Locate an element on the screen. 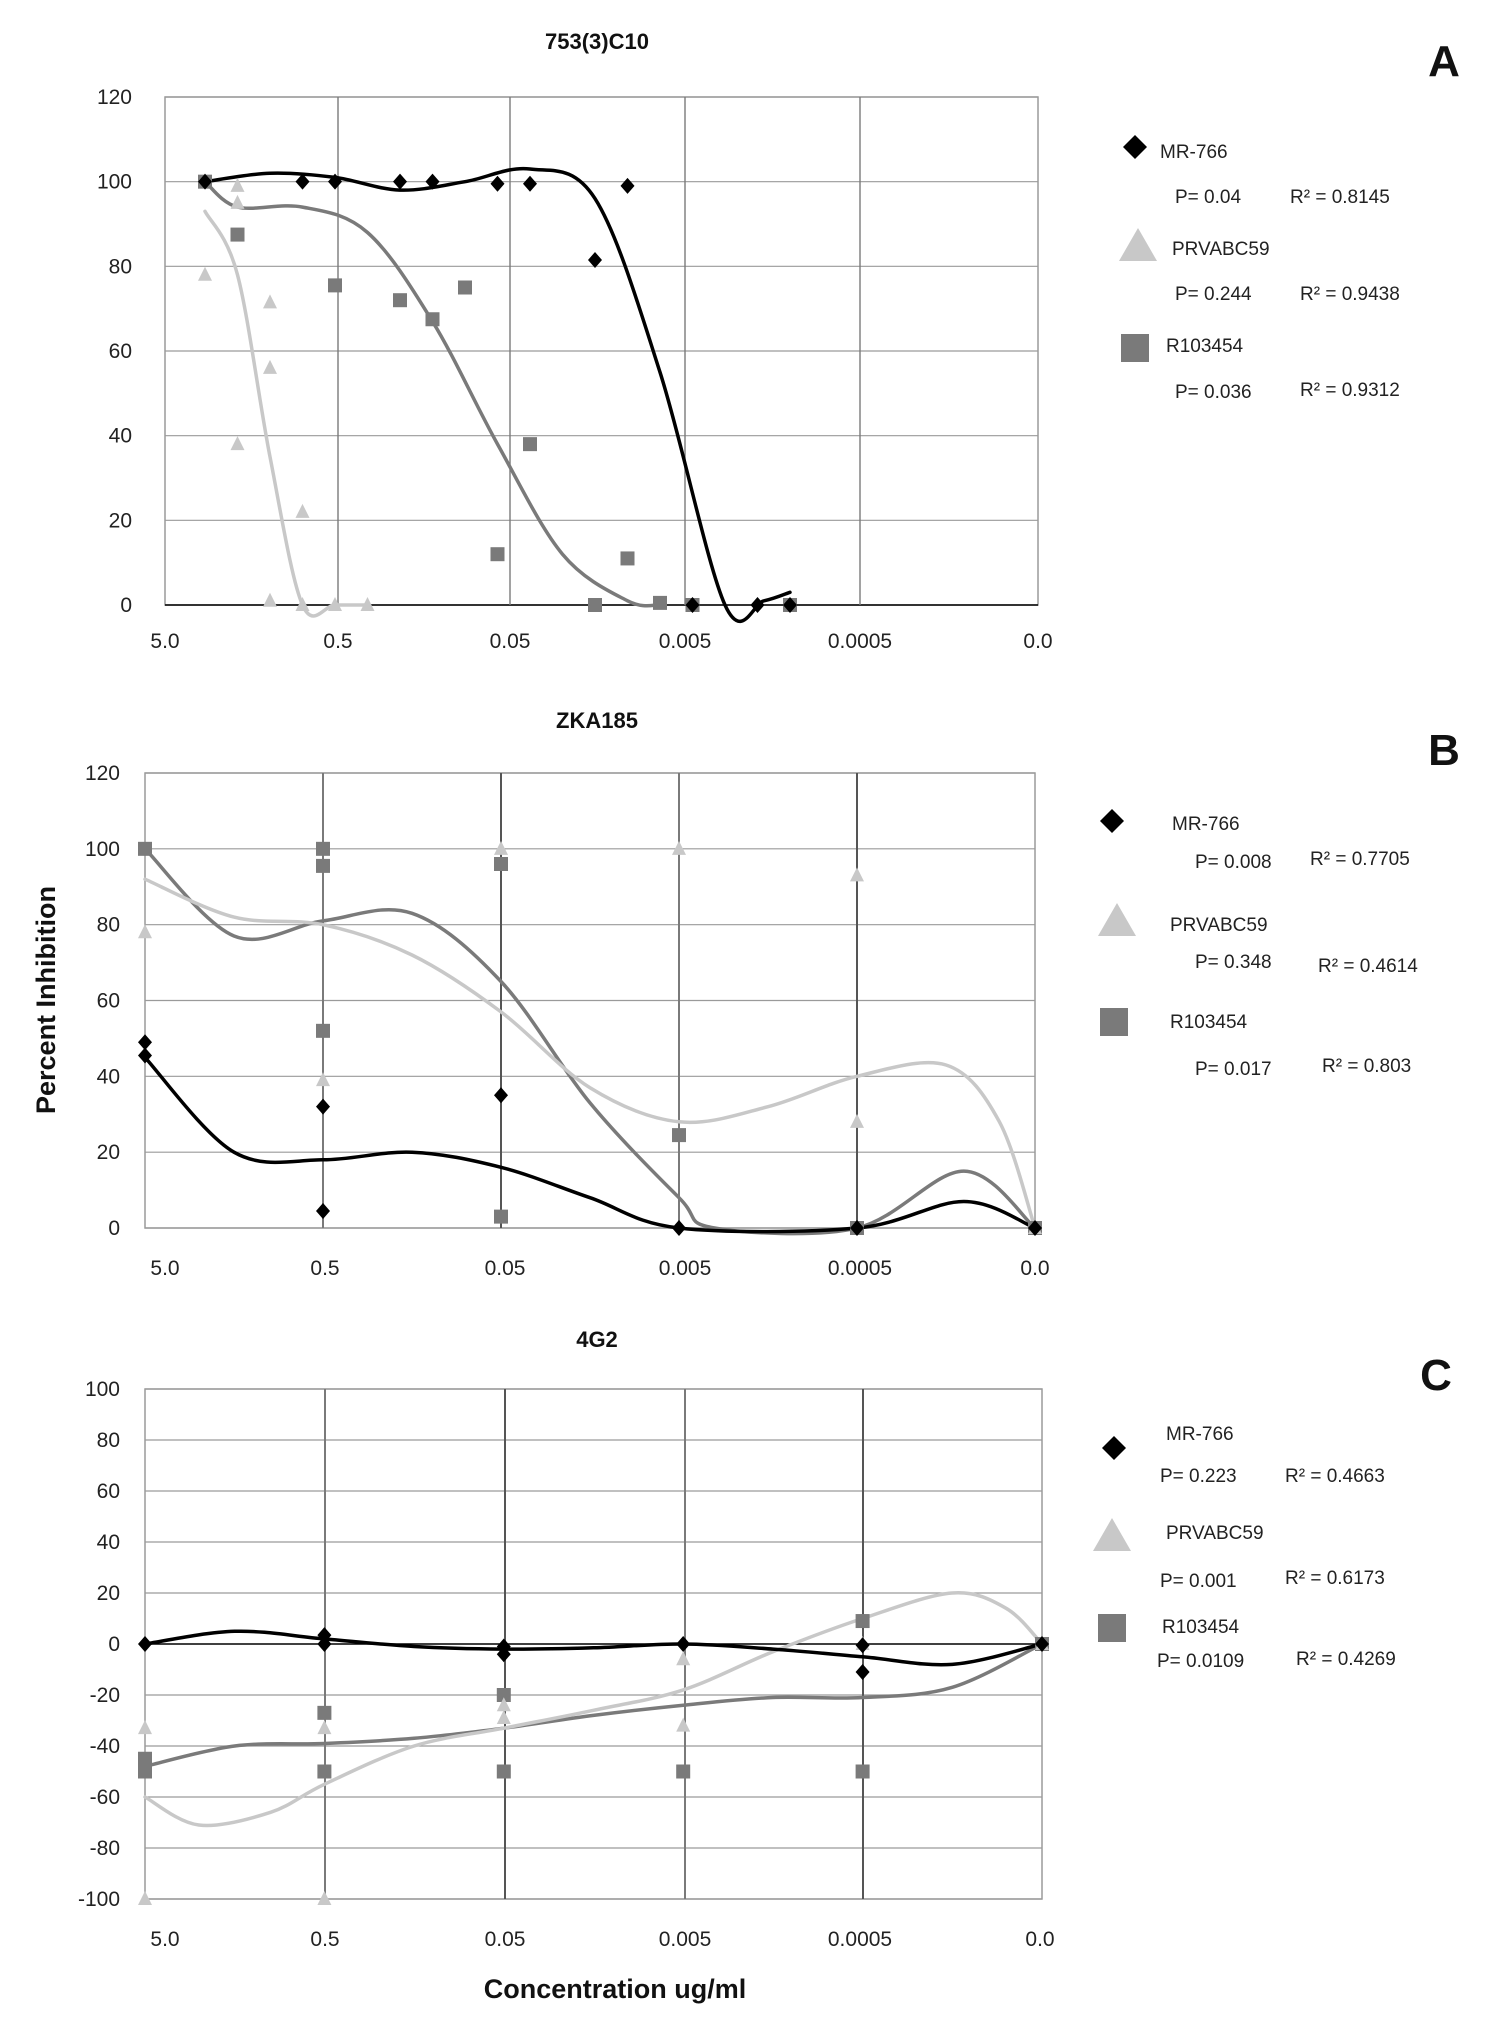 The image size is (1511, 2027). panel-c-legend-r103454-label: R103454 is located at coordinates (1201, 1627).